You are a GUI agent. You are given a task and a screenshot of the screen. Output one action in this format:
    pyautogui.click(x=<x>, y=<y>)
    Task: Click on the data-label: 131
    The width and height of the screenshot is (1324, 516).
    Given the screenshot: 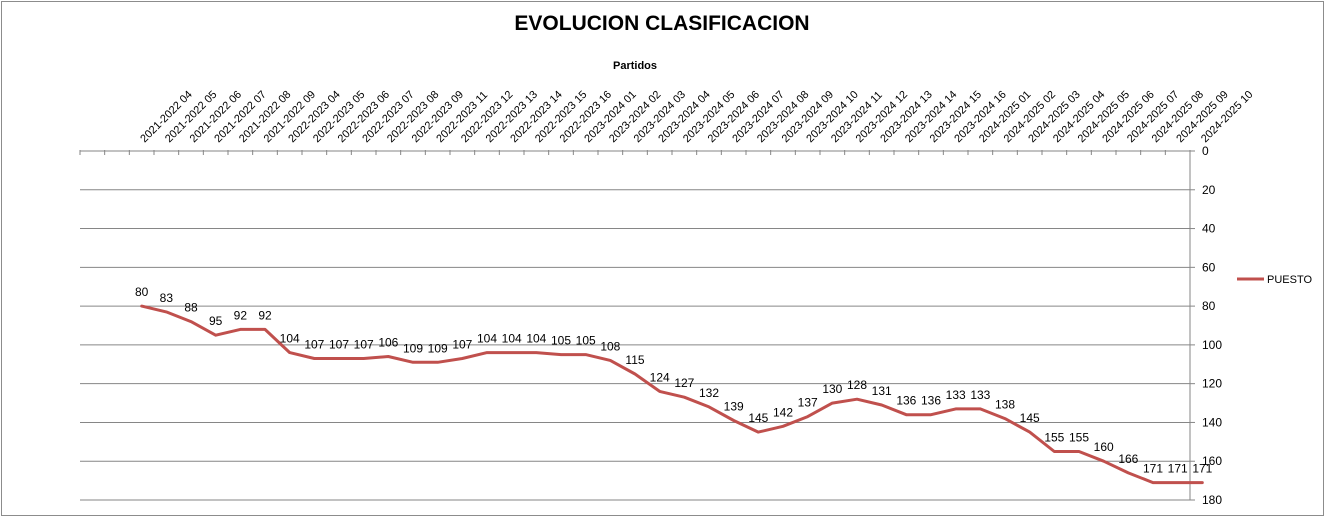 What is the action you would take?
    pyautogui.click(x=882, y=391)
    